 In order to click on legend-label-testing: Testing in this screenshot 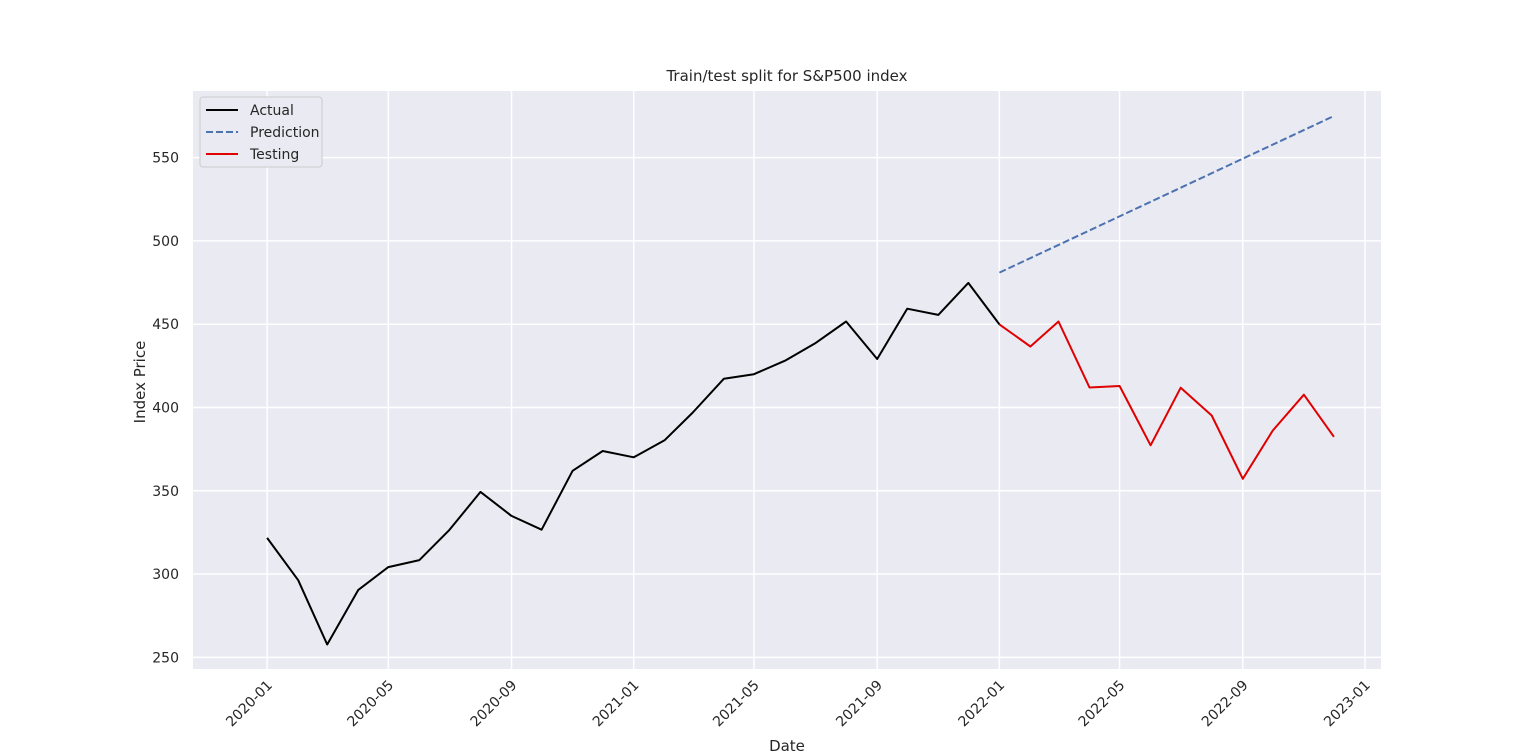, I will do `click(274, 155)`.